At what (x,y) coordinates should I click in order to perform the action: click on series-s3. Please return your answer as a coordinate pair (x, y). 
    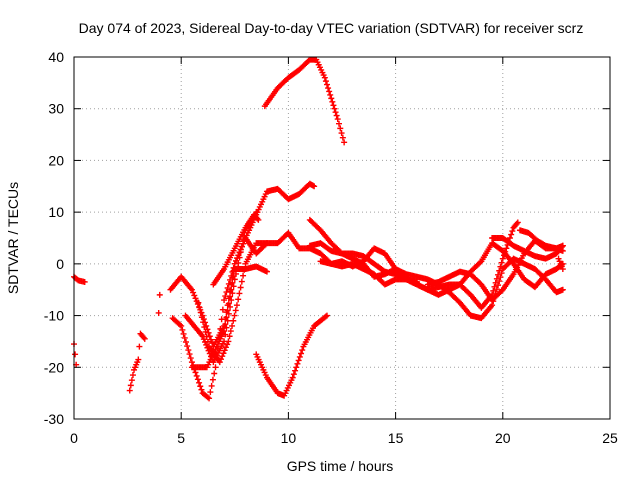
    Looking at the image, I should click on (137, 362).